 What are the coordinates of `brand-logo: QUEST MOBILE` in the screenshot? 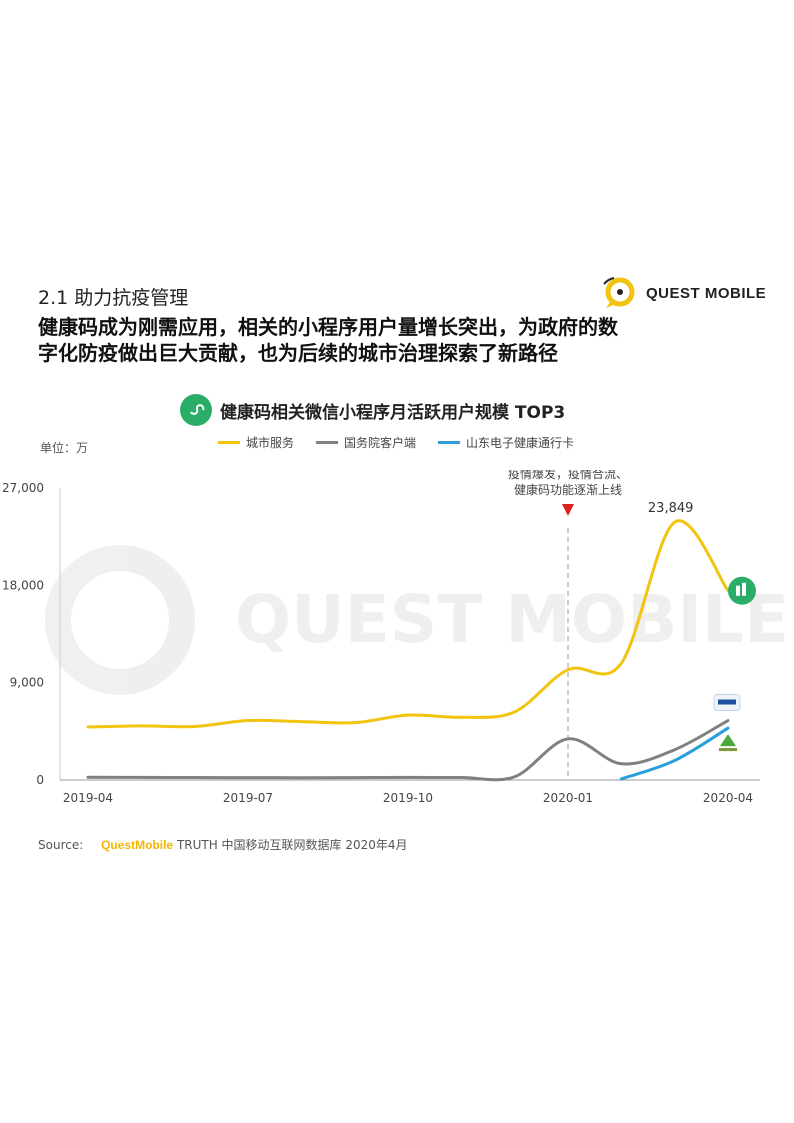 It's located at (683, 293).